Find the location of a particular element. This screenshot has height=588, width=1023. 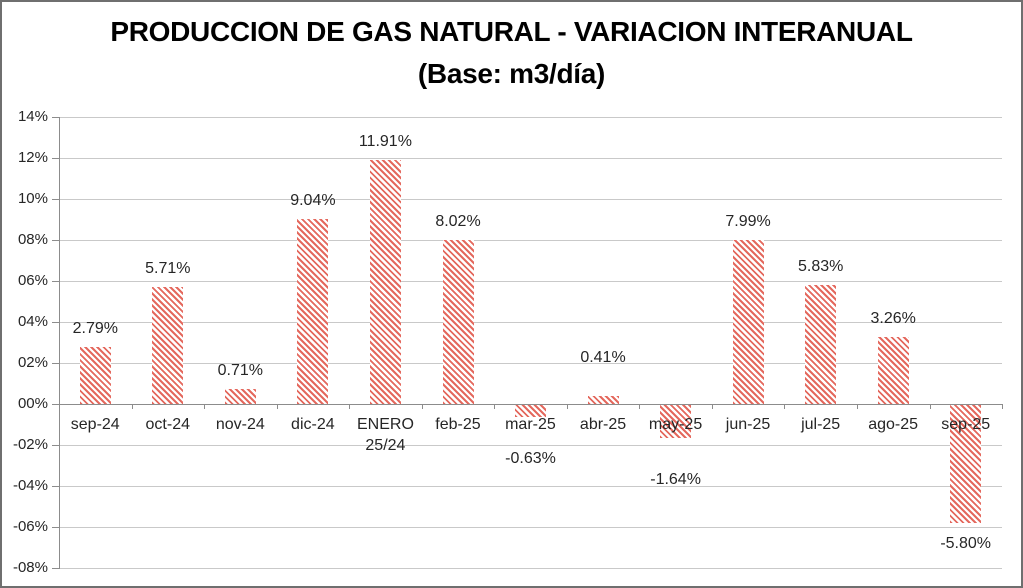

bar-value-label: 8.02% is located at coordinates (458, 221).